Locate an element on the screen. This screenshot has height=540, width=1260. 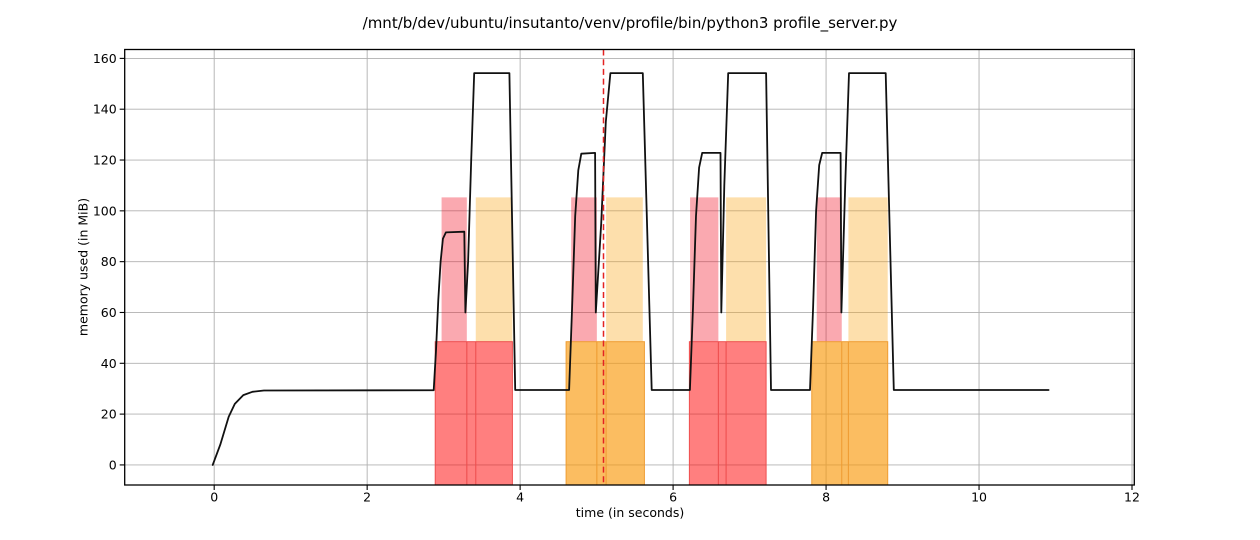
x-tick-label: 12 is located at coordinates (1132, 497).